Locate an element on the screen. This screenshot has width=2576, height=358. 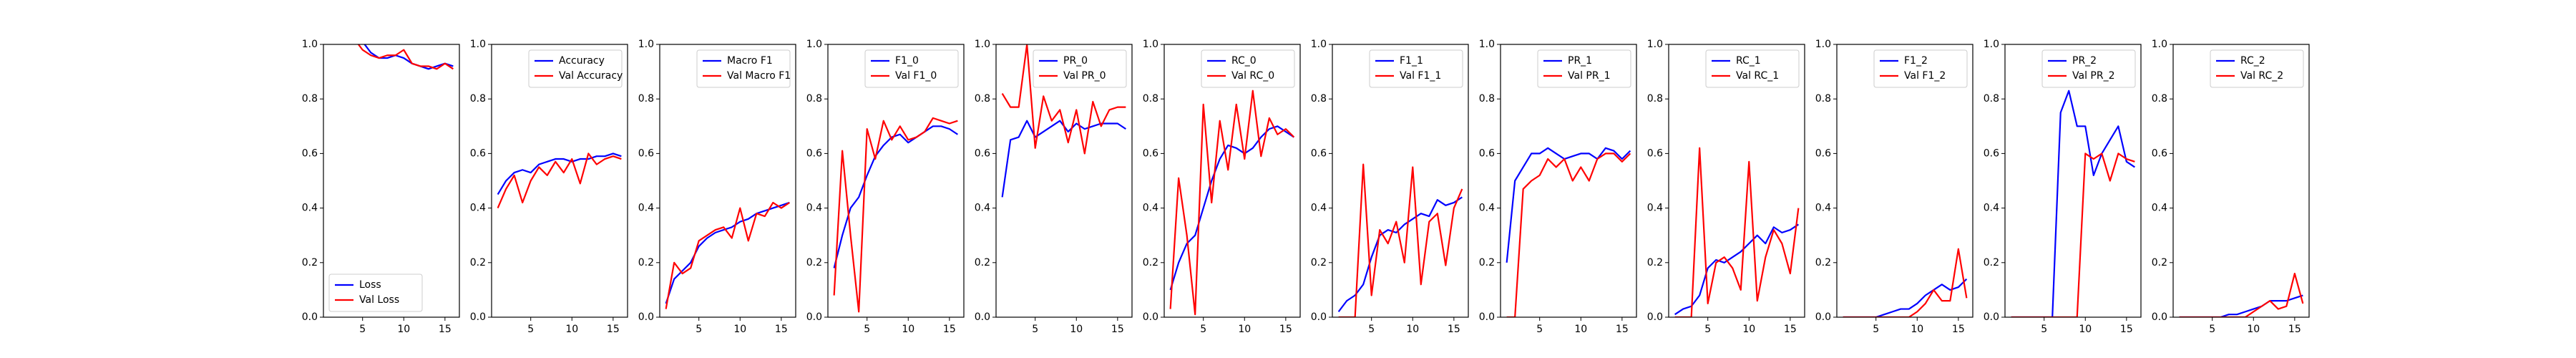
legend-label: Val F1_2 is located at coordinates (1925, 76).